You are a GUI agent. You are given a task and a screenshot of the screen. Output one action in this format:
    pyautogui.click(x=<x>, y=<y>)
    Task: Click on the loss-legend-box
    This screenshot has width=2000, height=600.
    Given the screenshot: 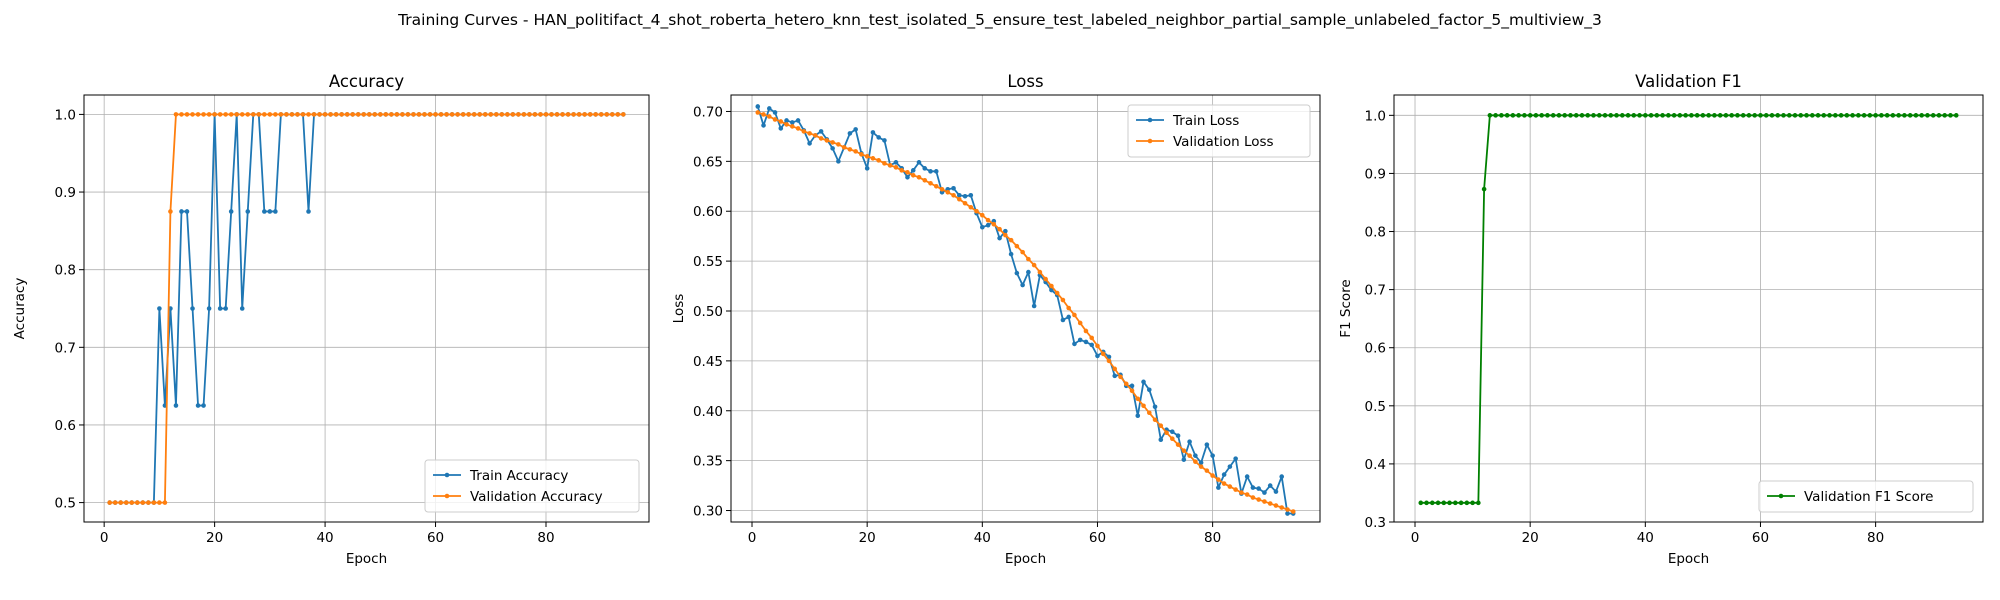 What is the action you would take?
    pyautogui.click(x=1219, y=131)
    